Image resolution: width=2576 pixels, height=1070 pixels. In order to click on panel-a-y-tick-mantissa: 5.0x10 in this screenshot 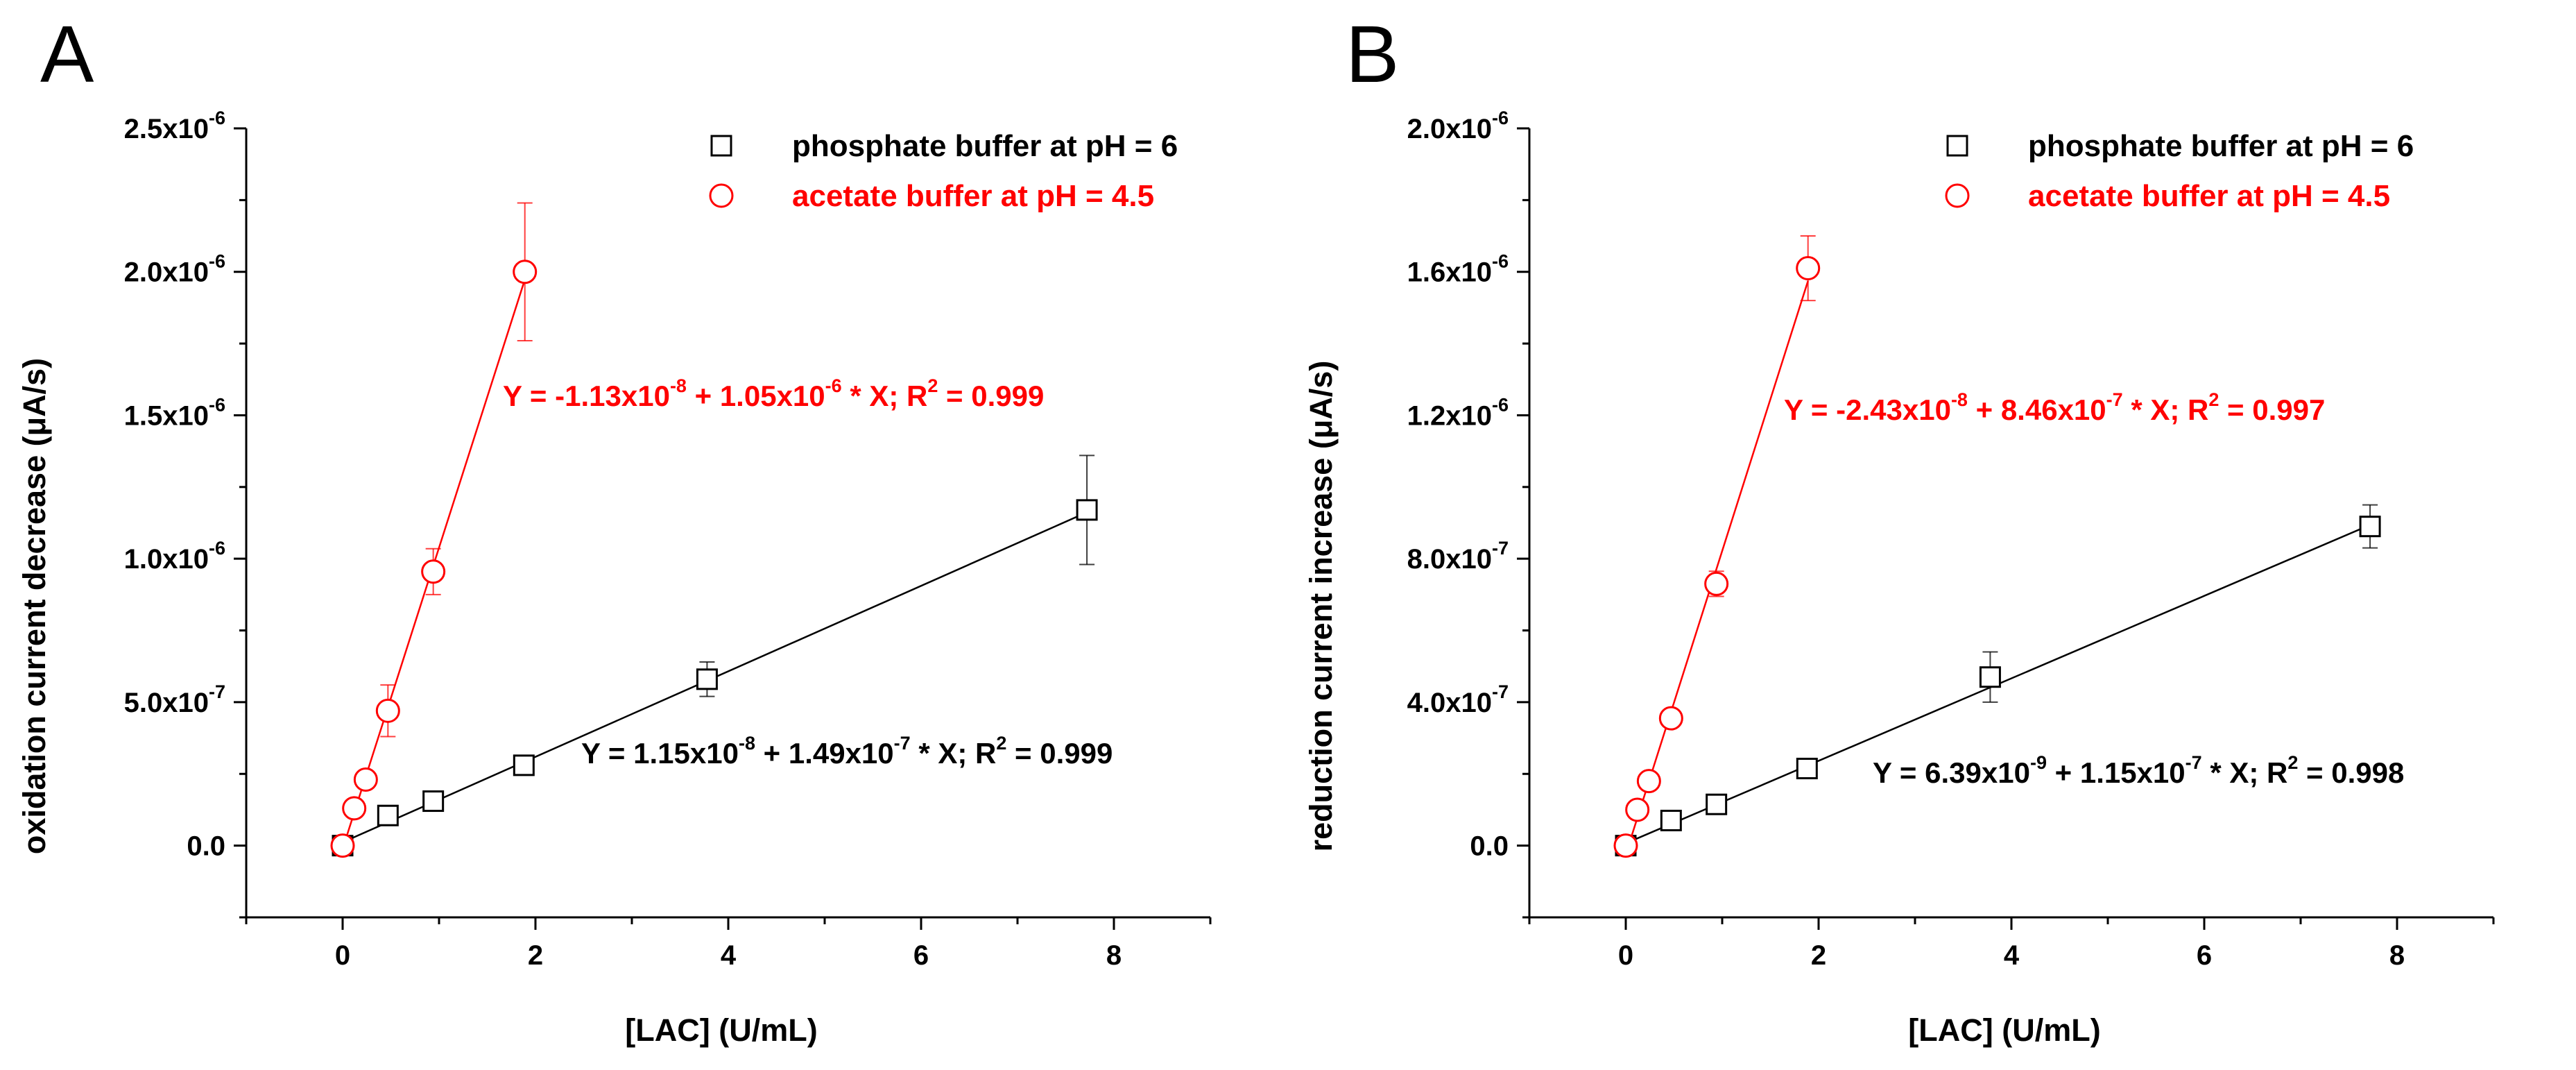, I will do `click(166, 703)`.